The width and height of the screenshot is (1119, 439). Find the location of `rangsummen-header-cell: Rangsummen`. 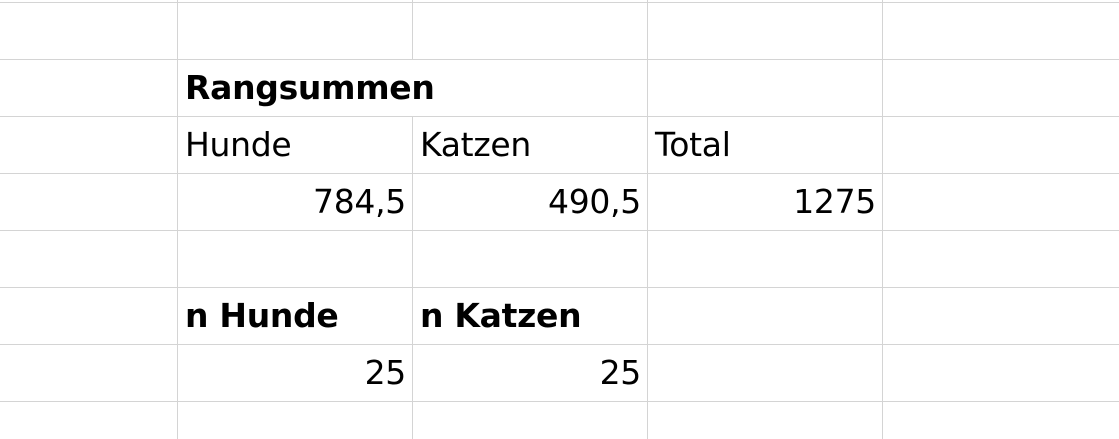

rangsummen-header-cell: Rangsummen is located at coordinates (412, 88).